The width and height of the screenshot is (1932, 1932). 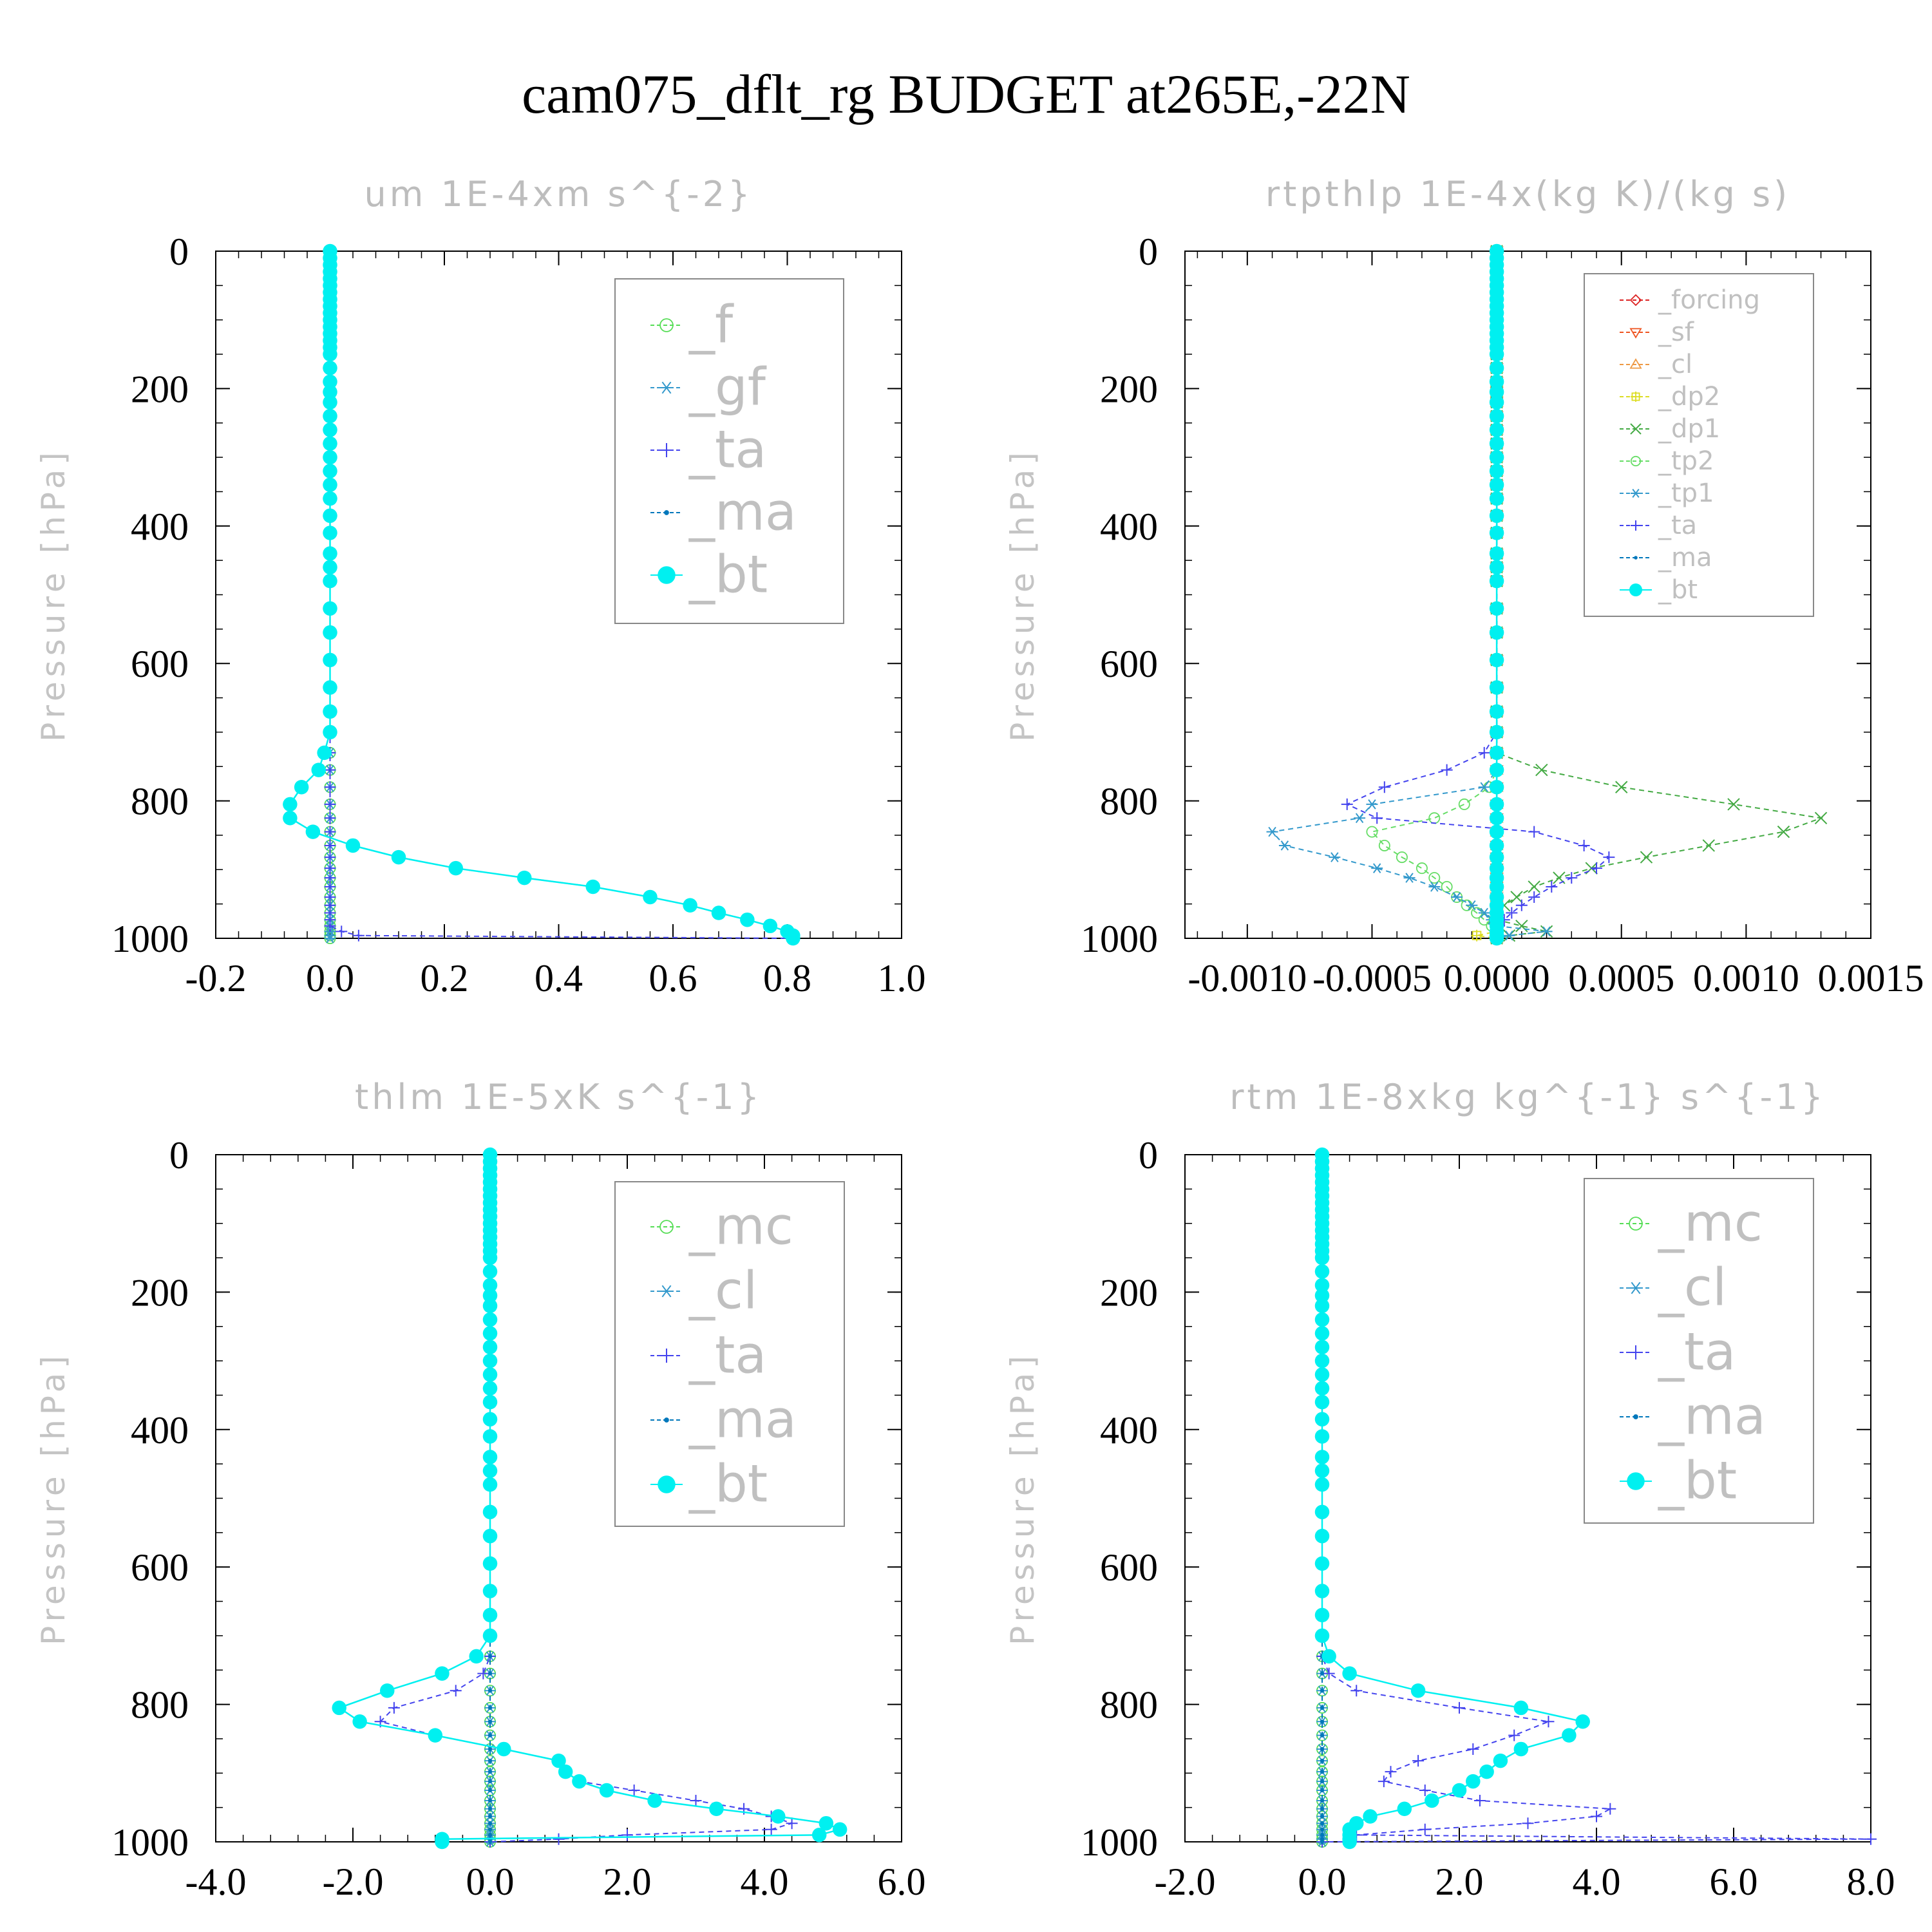 What do you see at coordinates (1129, 1430) in the screenshot?
I see `y-tick-label: 400` at bounding box center [1129, 1430].